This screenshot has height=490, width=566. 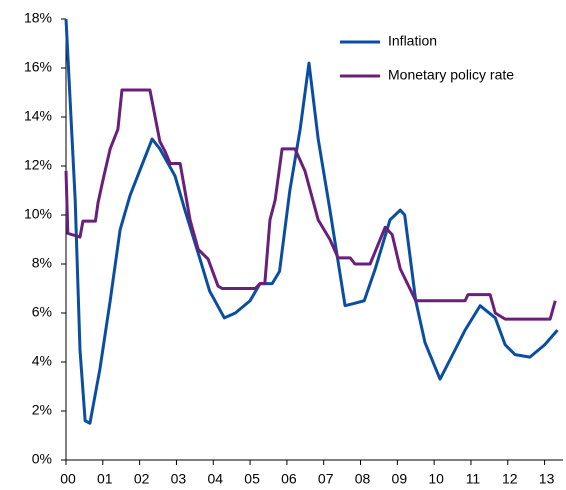 What do you see at coordinates (142, 479) in the screenshot?
I see `x-tick-label: 02` at bounding box center [142, 479].